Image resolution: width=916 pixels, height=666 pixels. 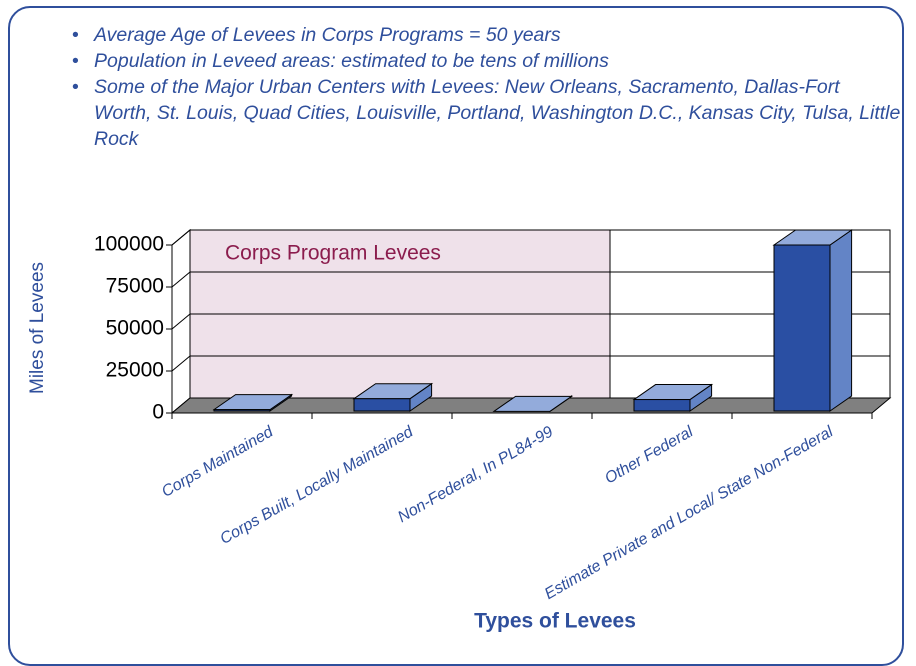 What do you see at coordinates (333, 253) in the screenshot?
I see `region-label: Corps Program Levees` at bounding box center [333, 253].